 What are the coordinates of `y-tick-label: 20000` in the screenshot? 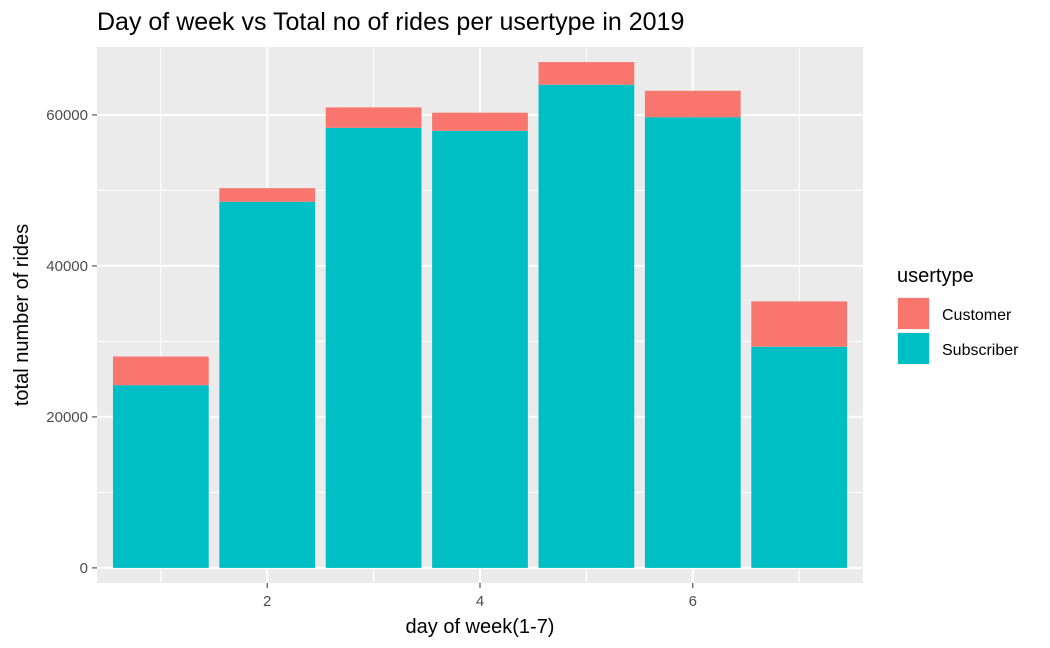 It's located at (67, 417).